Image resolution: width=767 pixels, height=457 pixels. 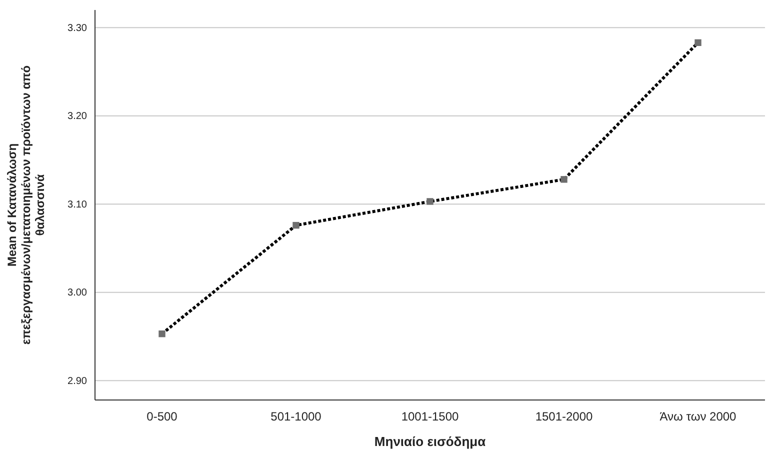 What do you see at coordinates (78, 204) in the screenshot?
I see `y-tick-label: 3.10` at bounding box center [78, 204].